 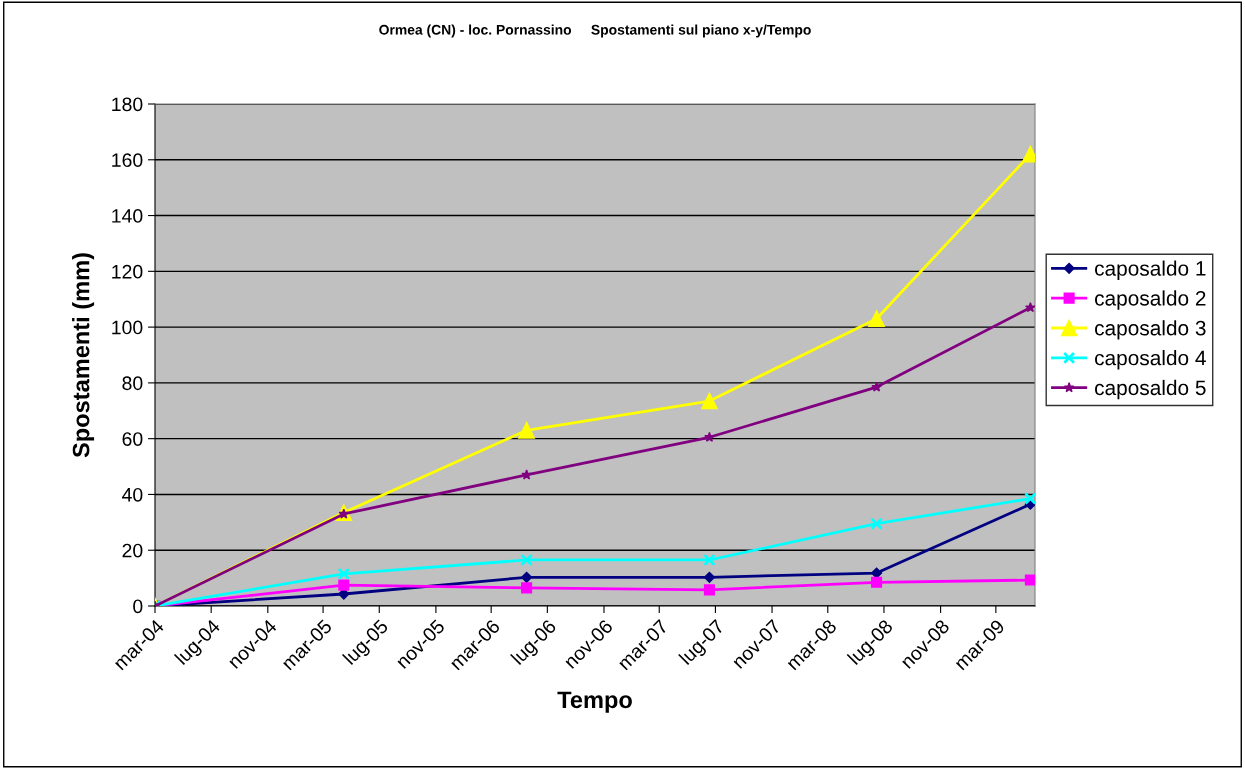 What do you see at coordinates (1150, 330) in the screenshot?
I see `legend-label: caposaldo 3` at bounding box center [1150, 330].